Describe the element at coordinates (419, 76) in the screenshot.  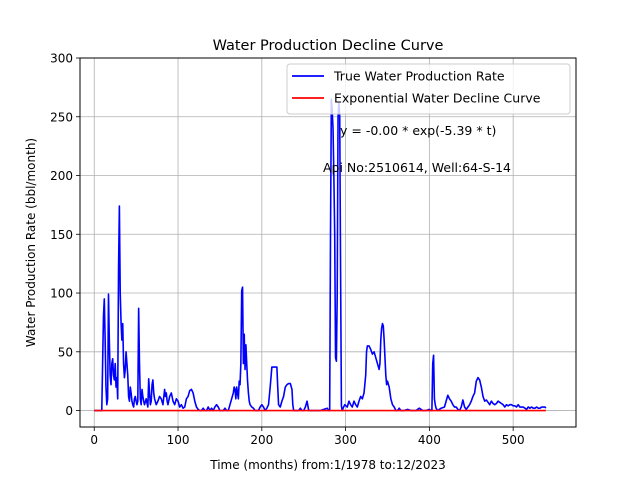
I see `legend-label-true-water: True Water Production Rate` at that location.